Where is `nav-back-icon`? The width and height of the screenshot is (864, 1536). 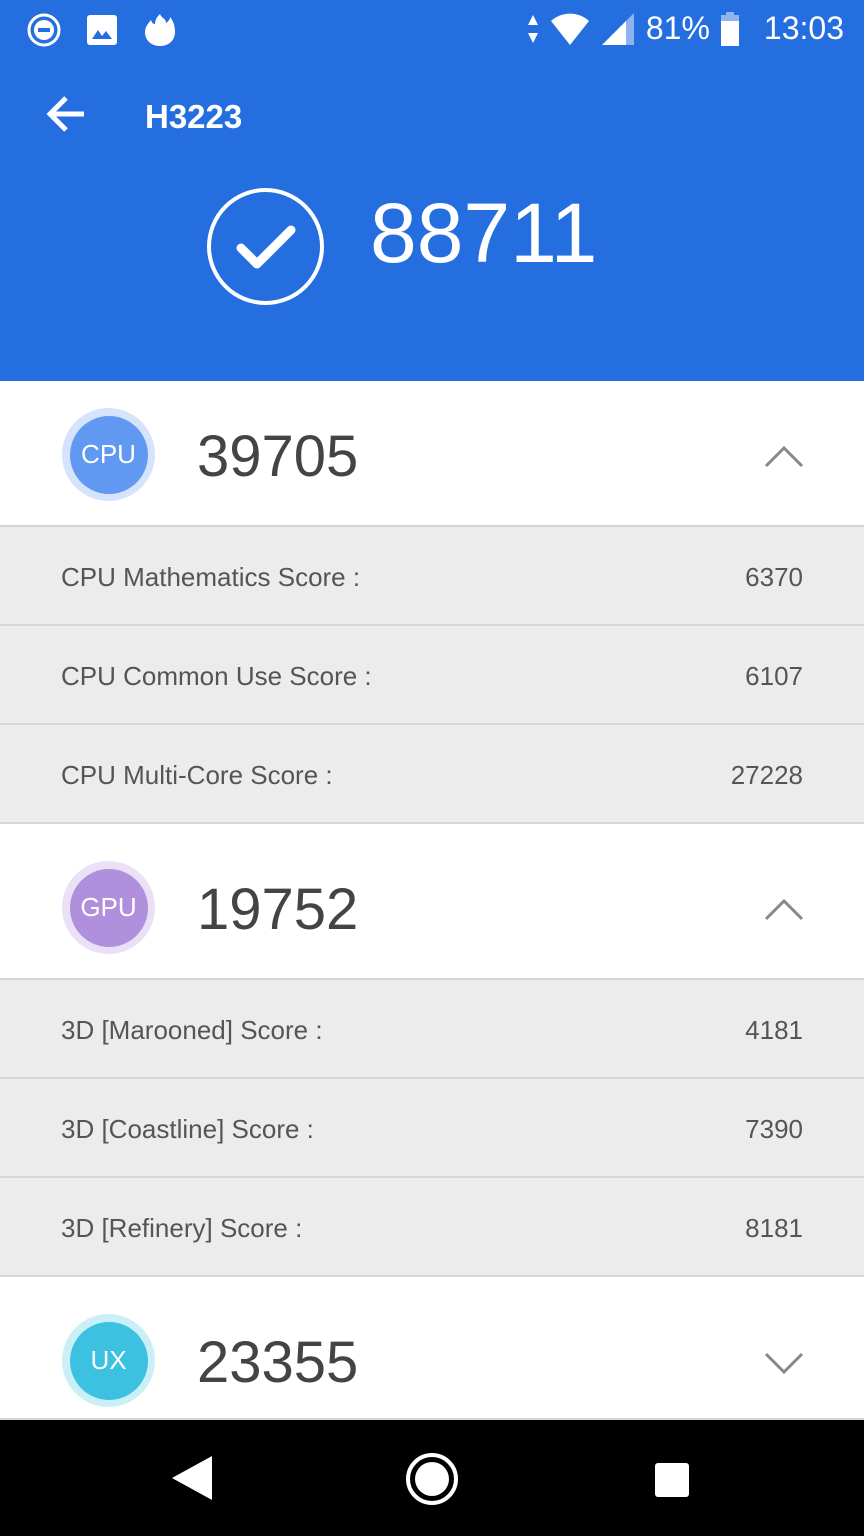
nav-back-icon is located at coordinates (192, 1478).